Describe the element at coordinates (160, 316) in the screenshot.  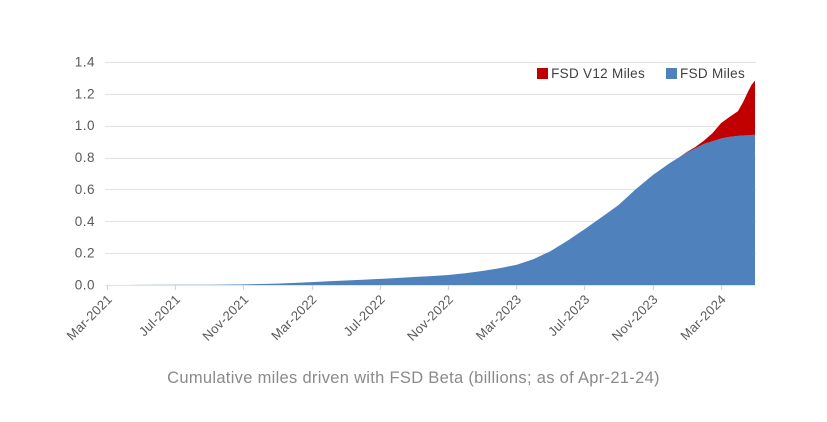
I see `x-tick-label: Jul-2021` at that location.